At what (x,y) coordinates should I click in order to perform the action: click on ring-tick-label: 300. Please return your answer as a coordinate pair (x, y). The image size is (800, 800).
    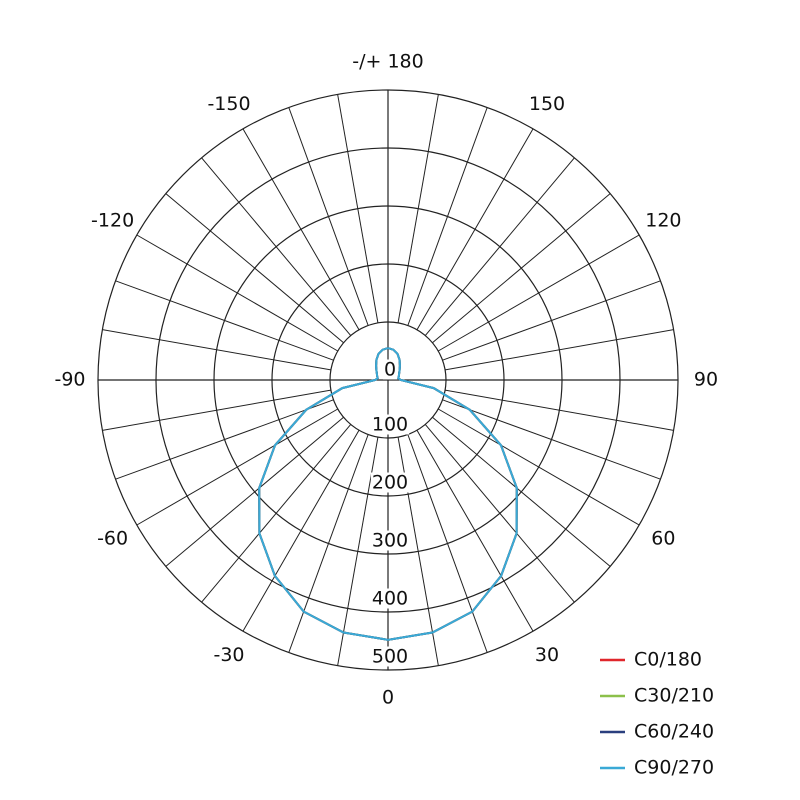
    Looking at the image, I should click on (390, 541).